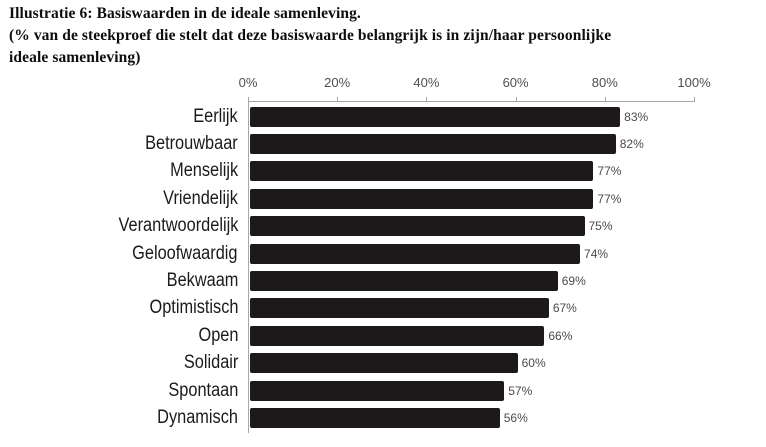  Describe the element at coordinates (197, 417) in the screenshot. I see `category-label: Dynamisch` at that location.